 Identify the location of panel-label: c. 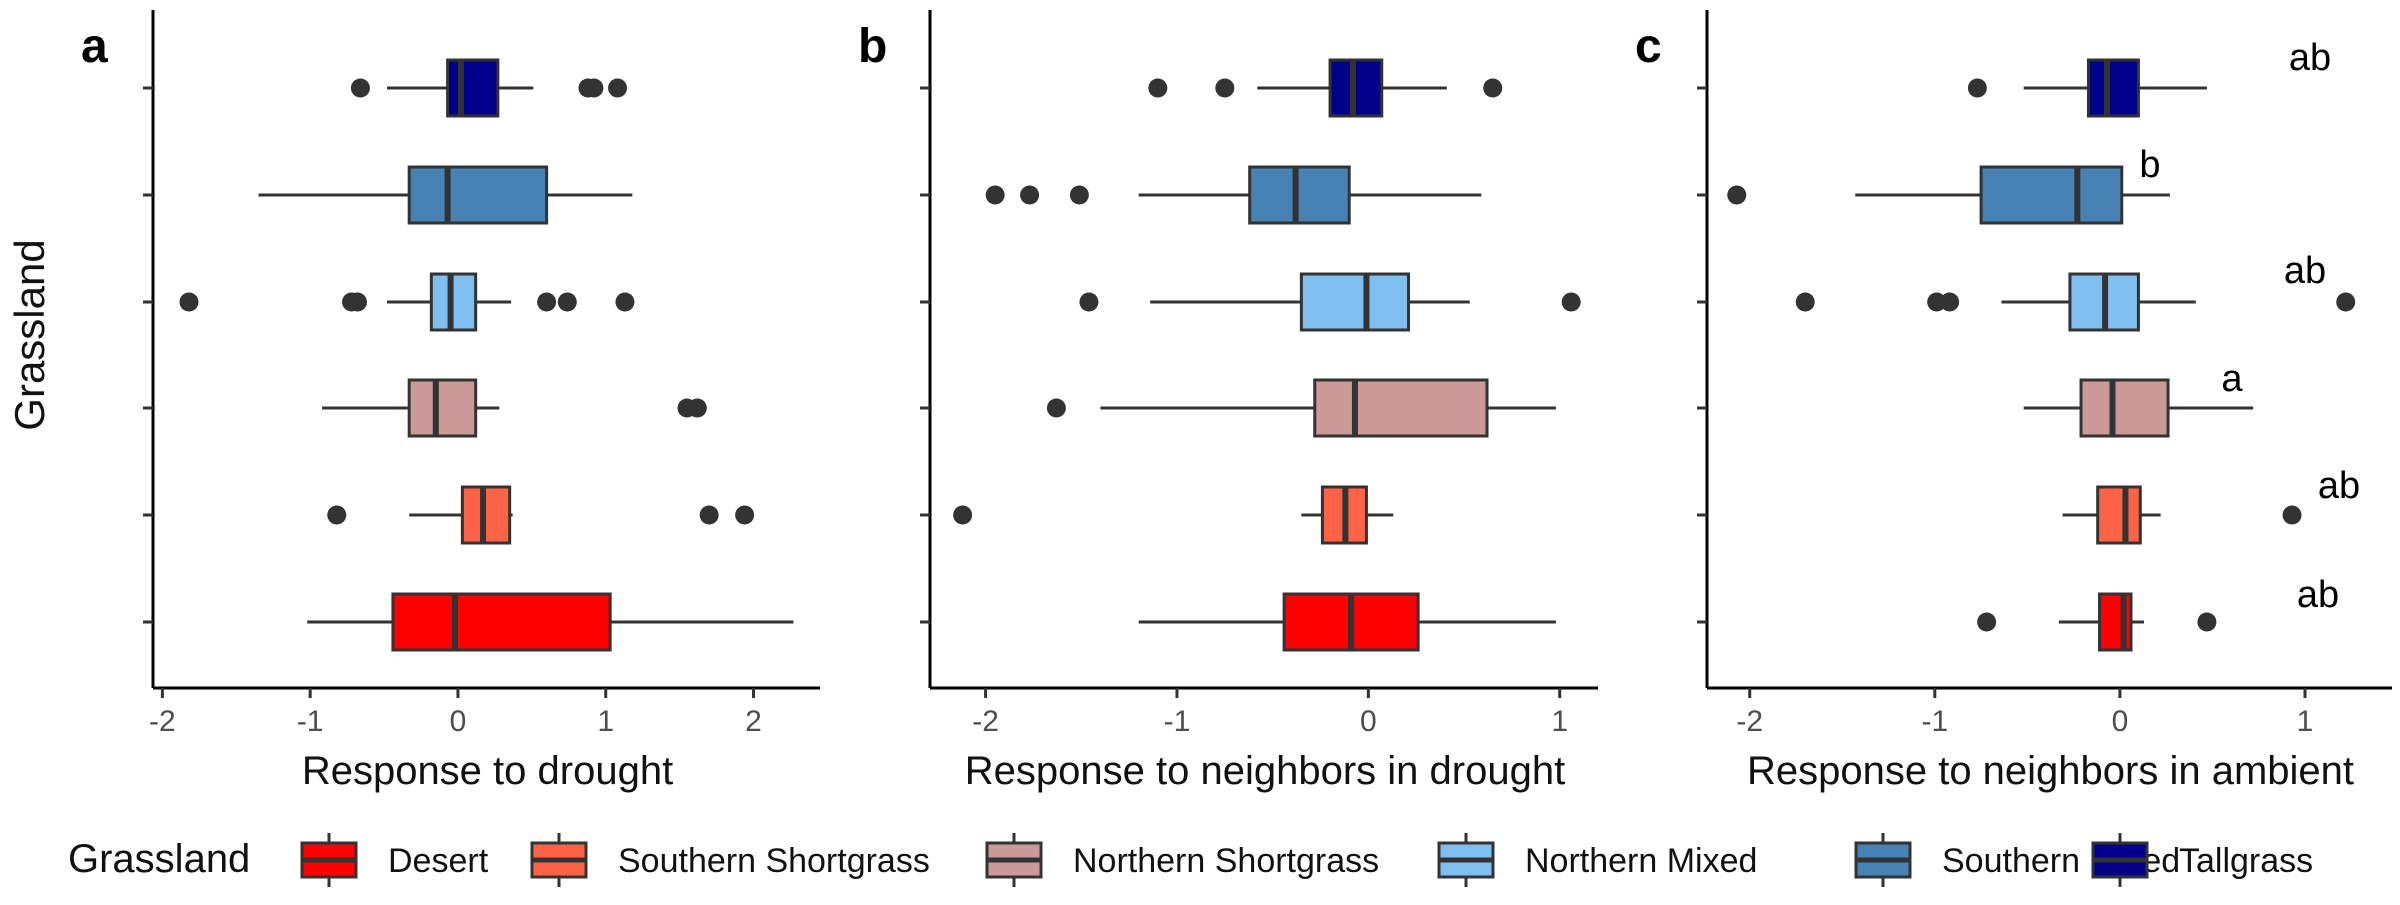
(1648, 46).